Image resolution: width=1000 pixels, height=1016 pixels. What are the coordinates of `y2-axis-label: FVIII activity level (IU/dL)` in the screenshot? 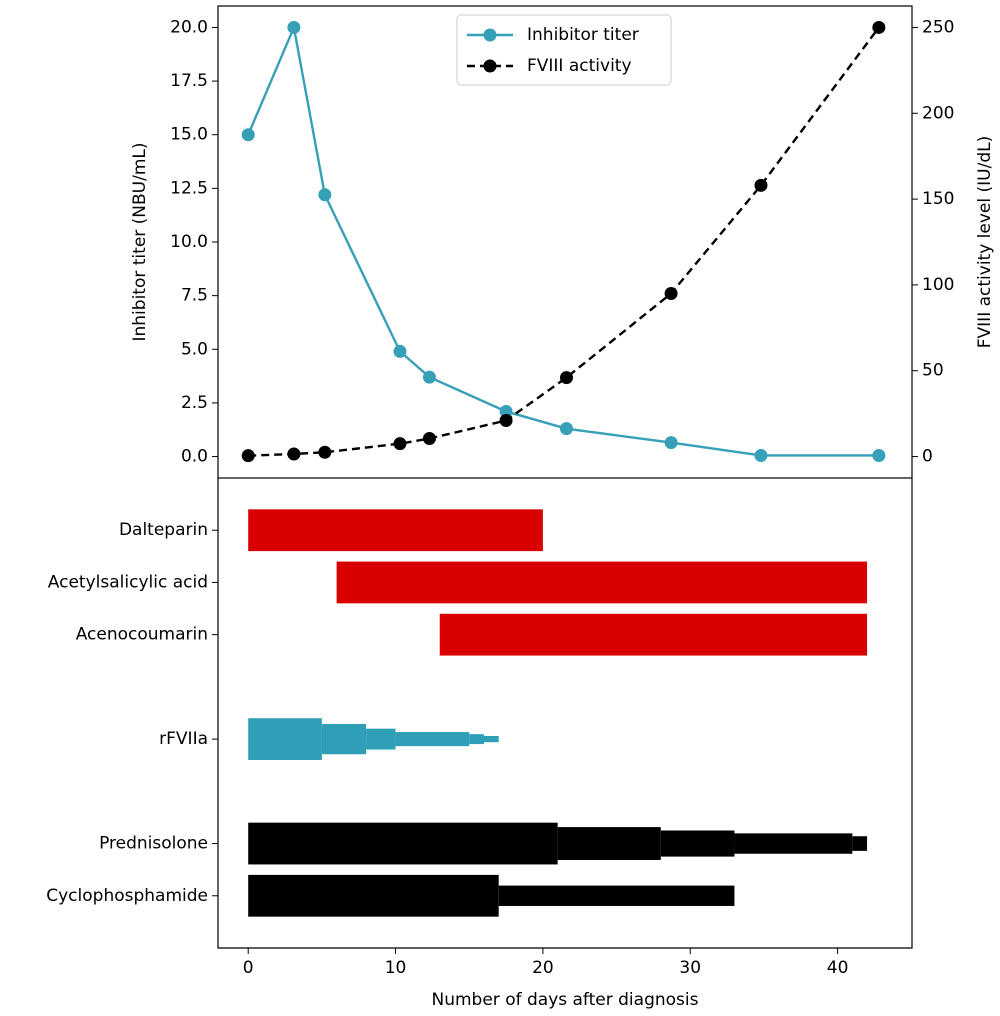 It's located at (985, 242).